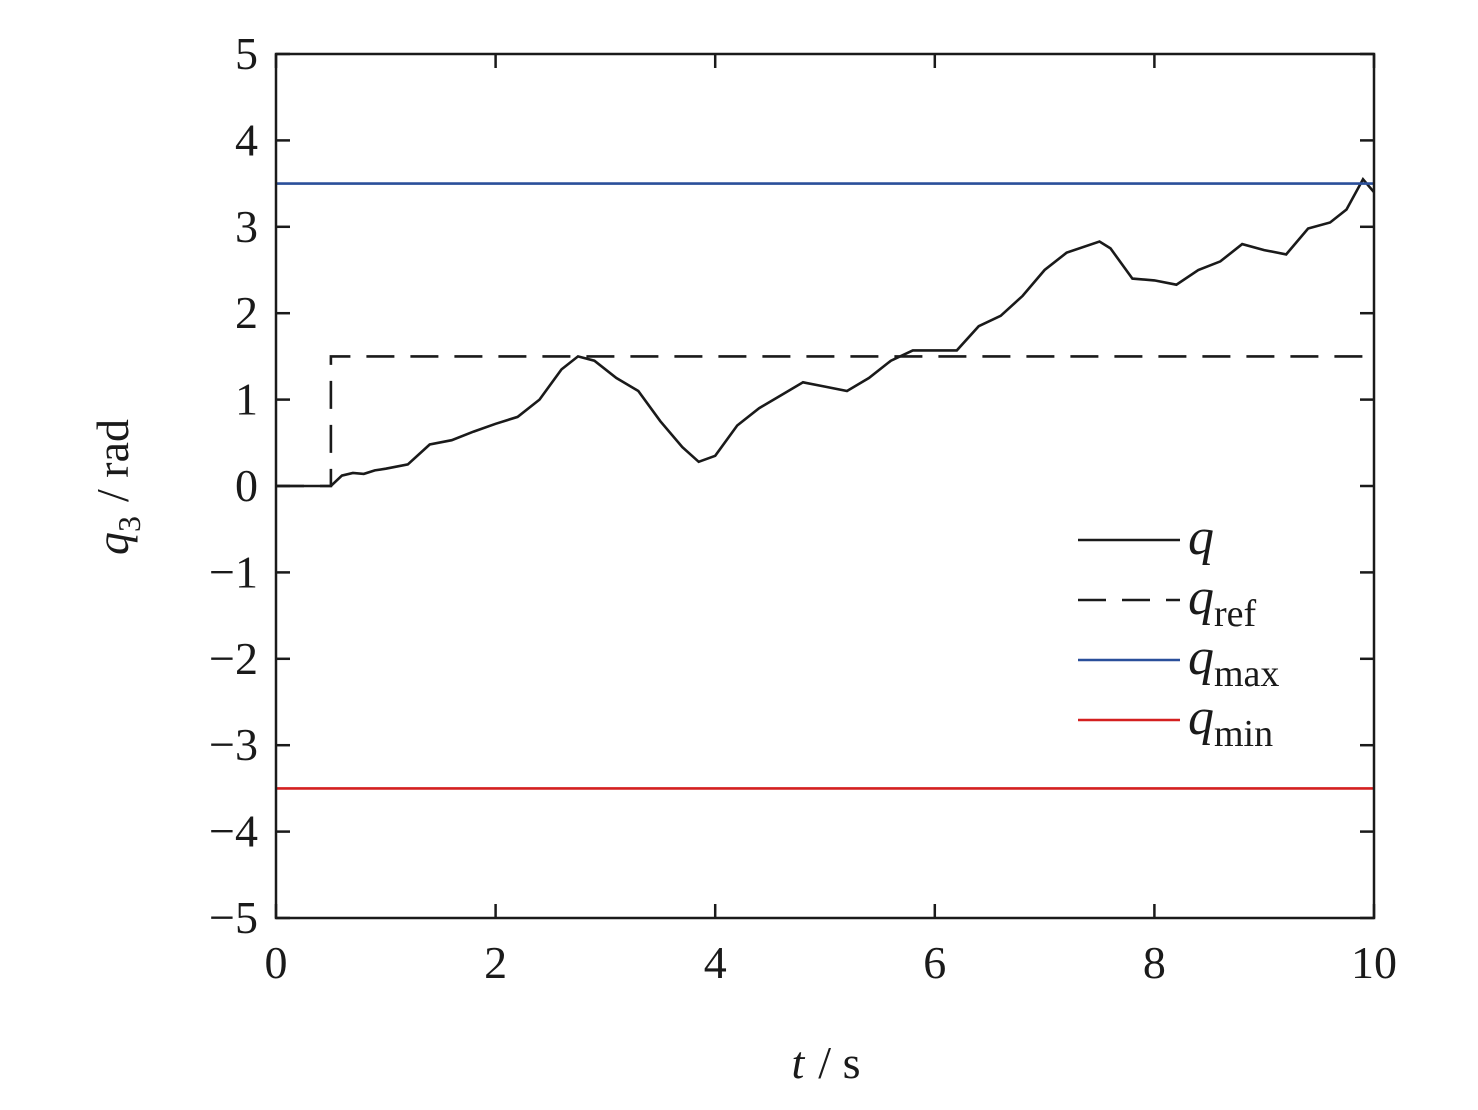 This screenshot has width=1478, height=1110. Describe the element at coordinates (715, 962) in the screenshot. I see `x-tick-label: 4` at that location.